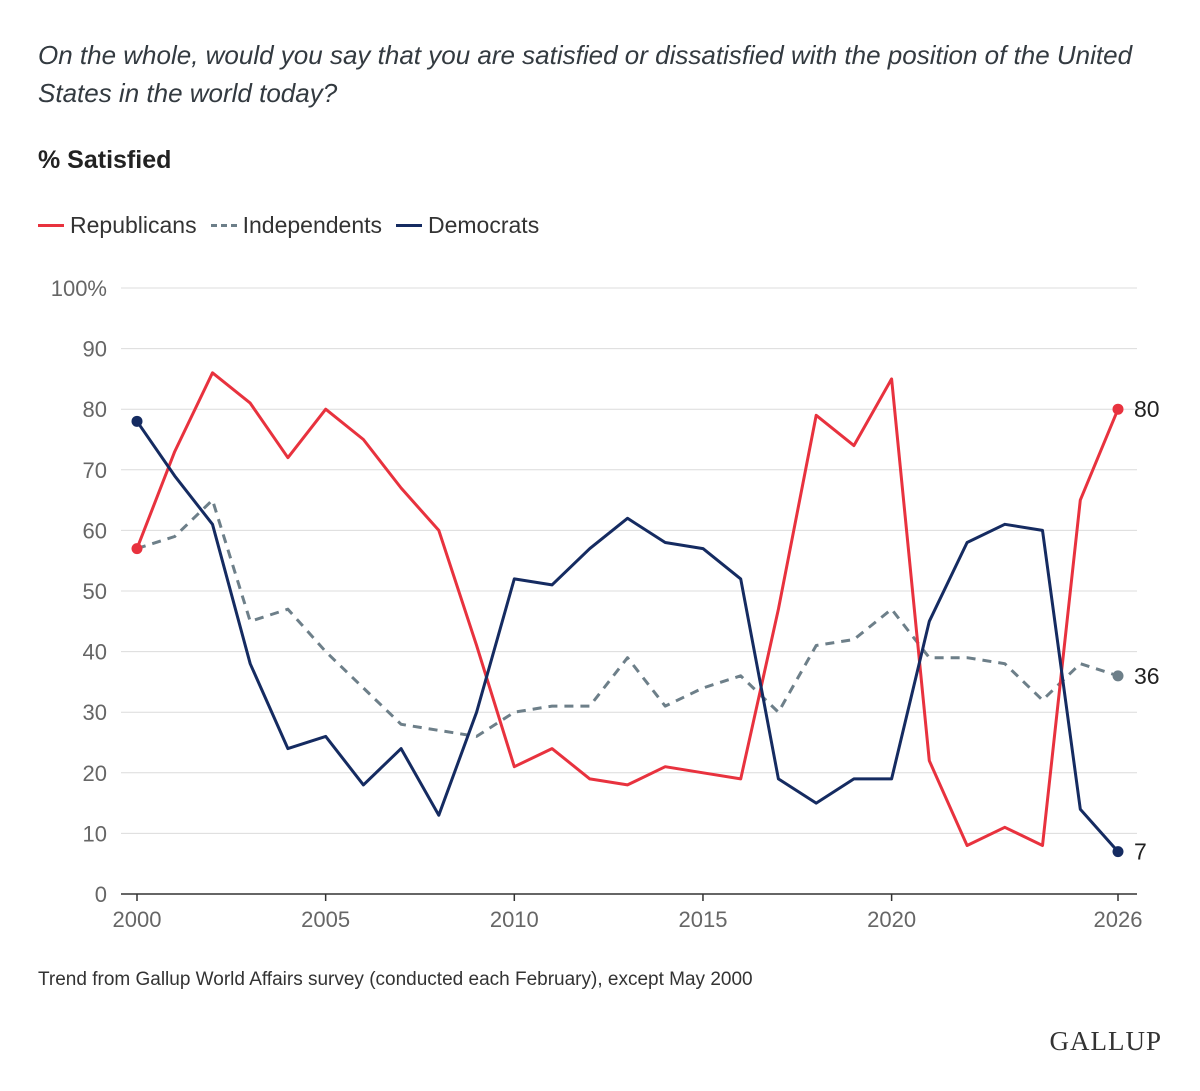  What do you see at coordinates (1147, 676) in the screenshot?
I see `end-label-independents: 36` at bounding box center [1147, 676].